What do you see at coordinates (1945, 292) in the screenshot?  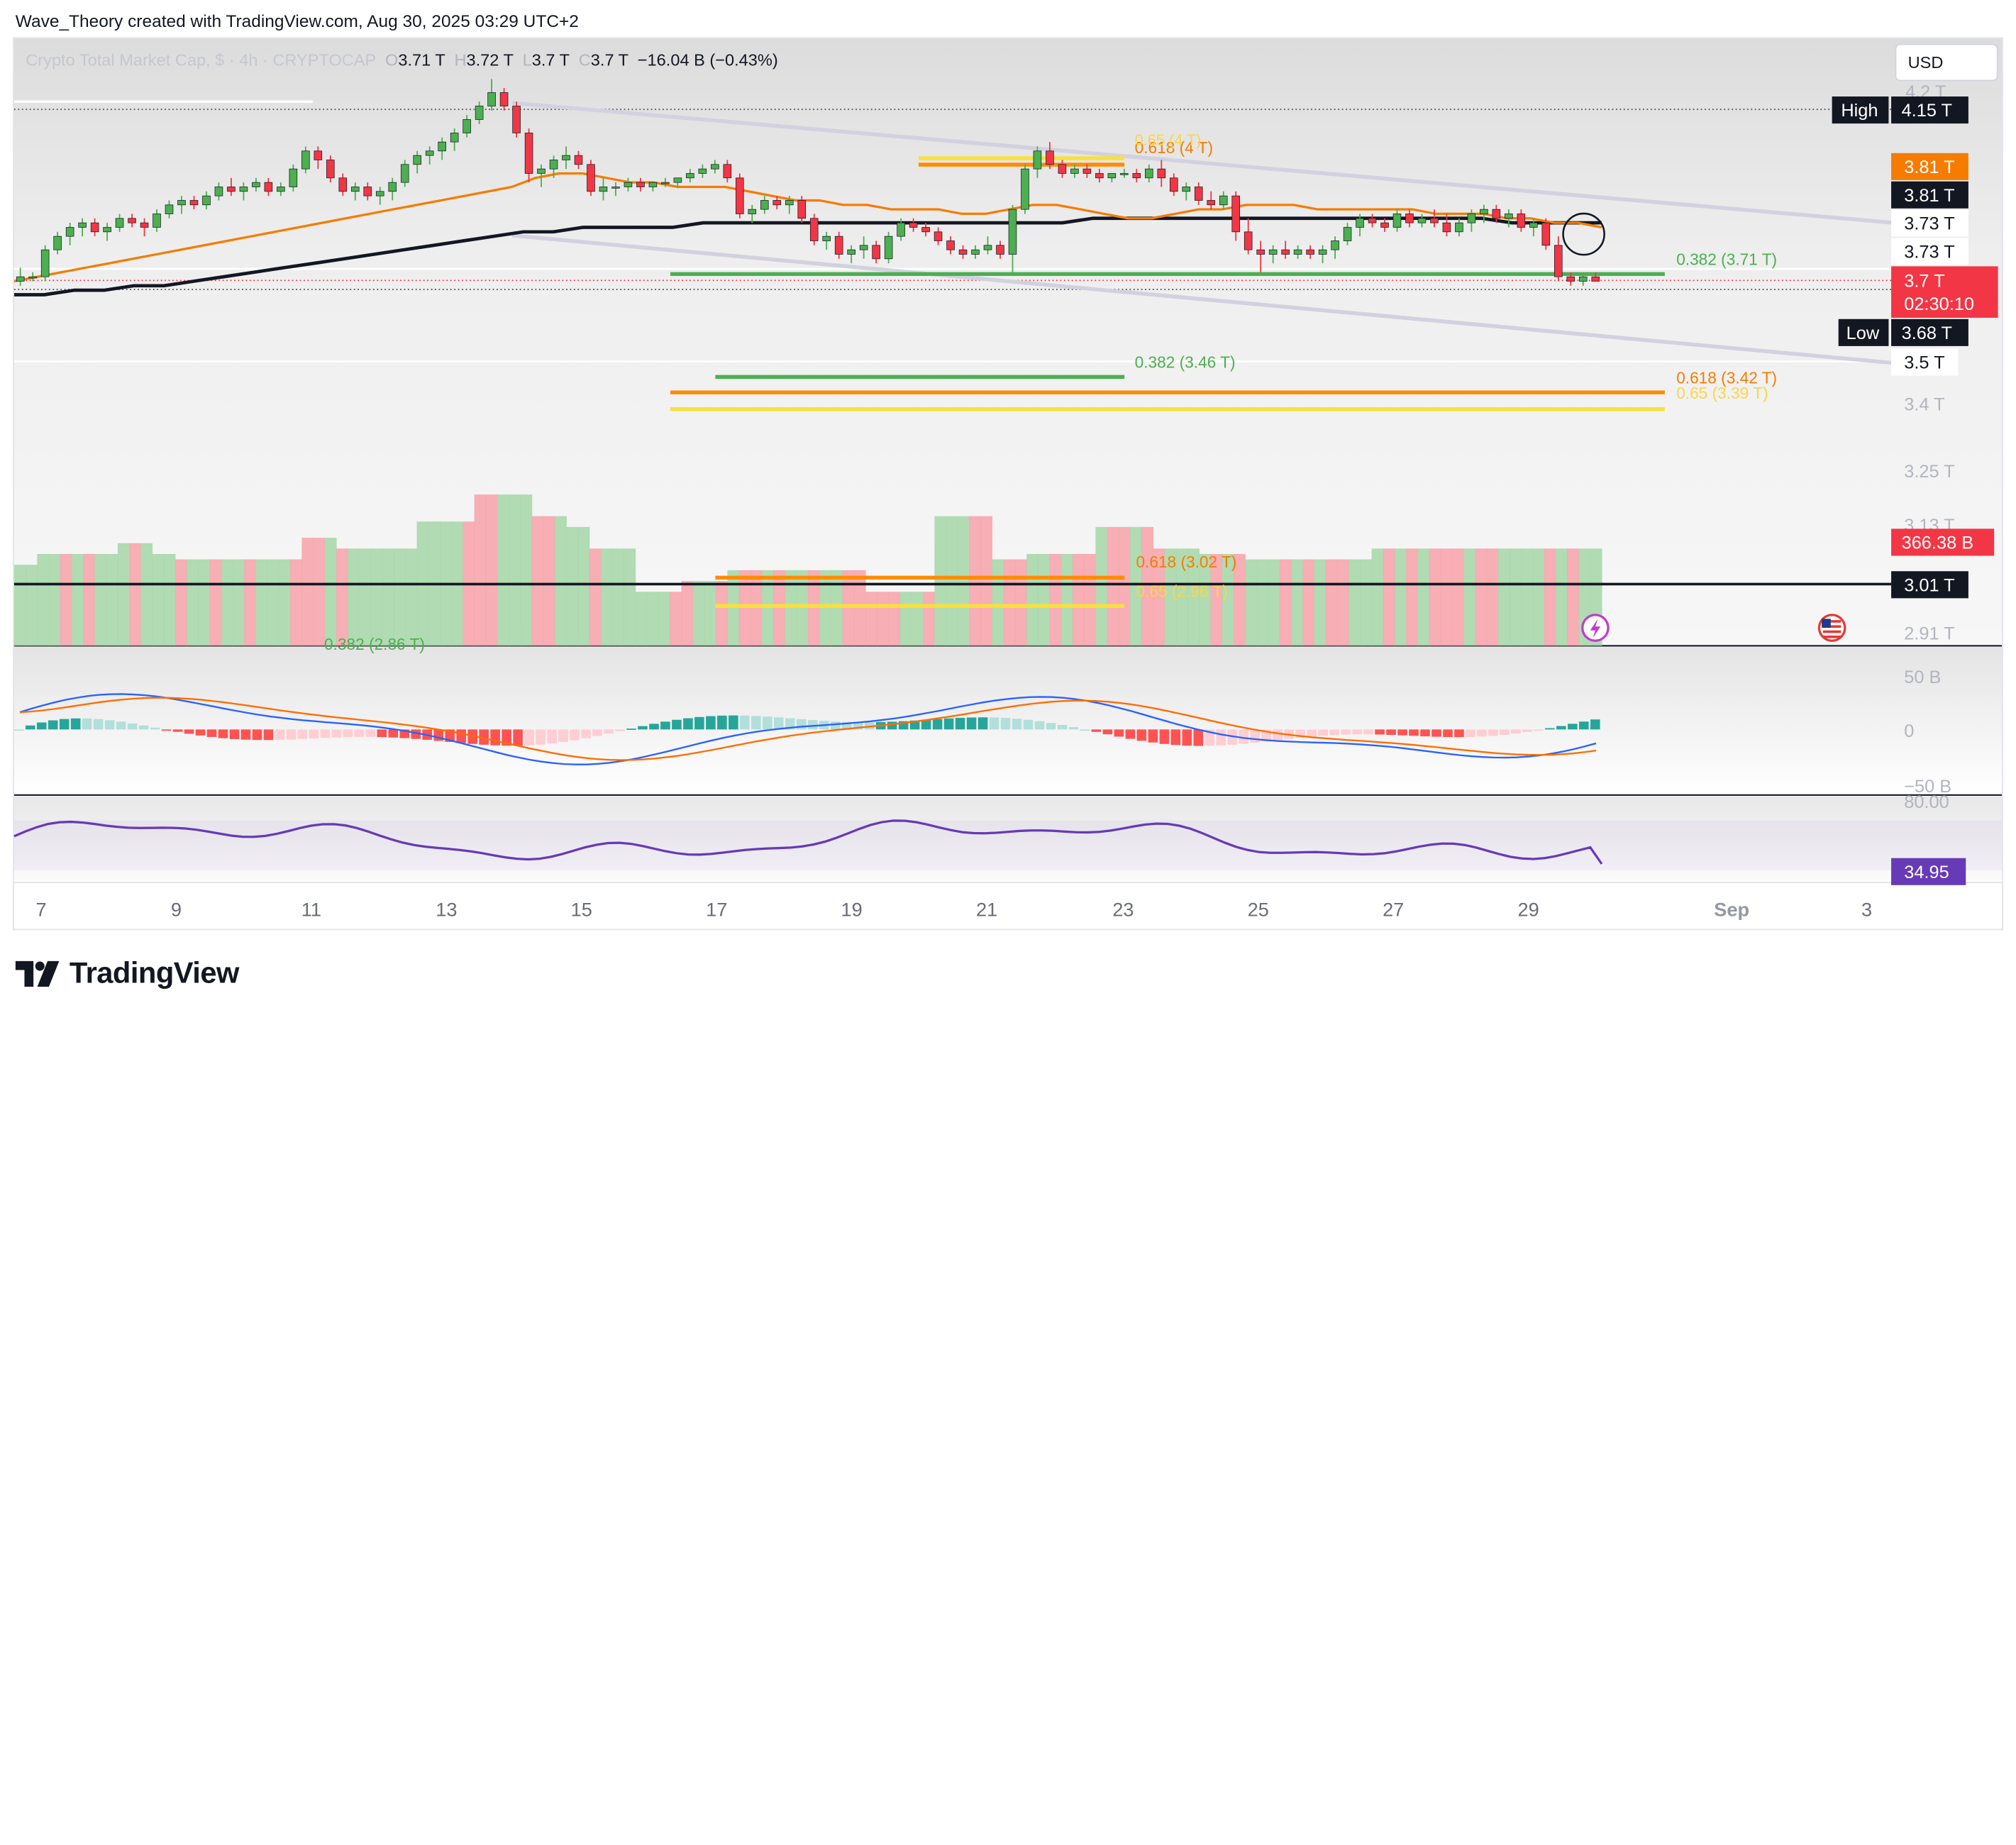 I see `last-price-box` at bounding box center [1945, 292].